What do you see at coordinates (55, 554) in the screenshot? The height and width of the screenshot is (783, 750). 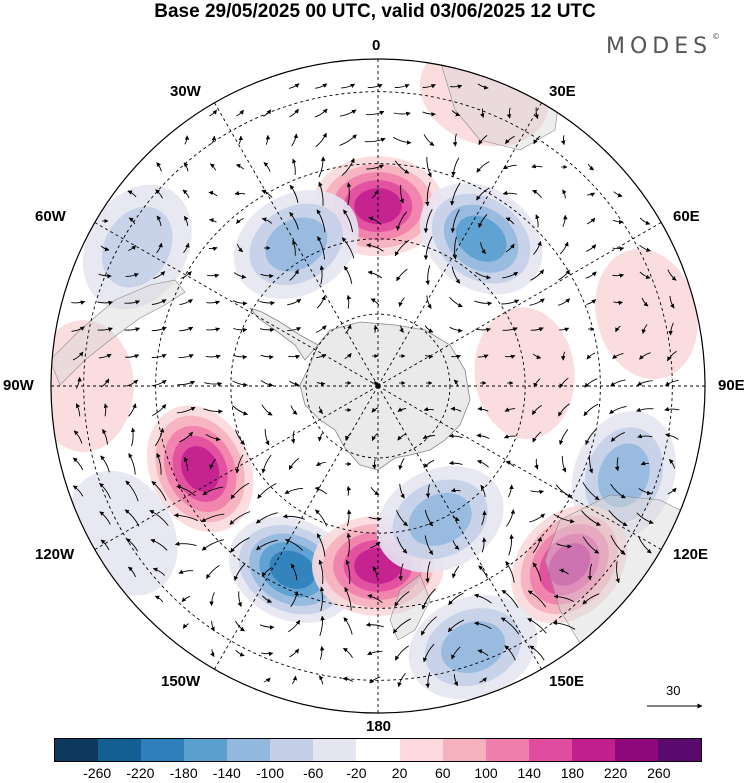 I see `lon-label-120w: 120W` at bounding box center [55, 554].